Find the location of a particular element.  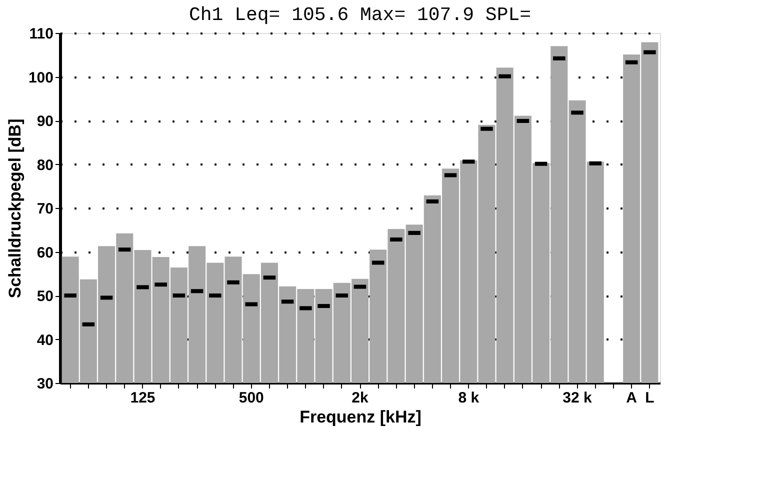

x-tick-label: 8 k is located at coordinates (469, 398).